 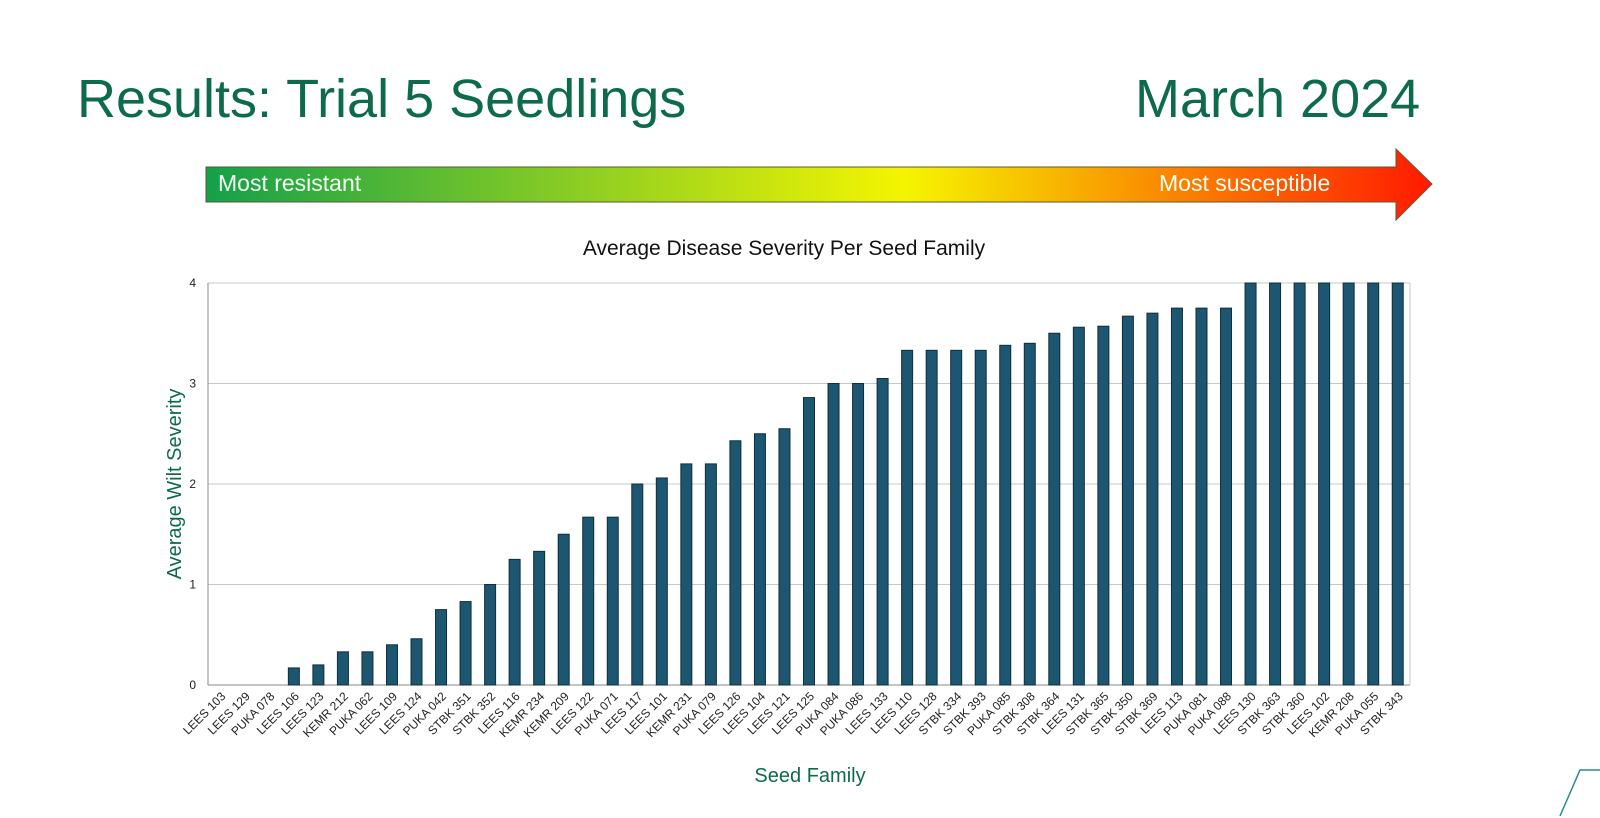 I want to click on most-susceptible-label: Most susceptible, so click(x=1245, y=183).